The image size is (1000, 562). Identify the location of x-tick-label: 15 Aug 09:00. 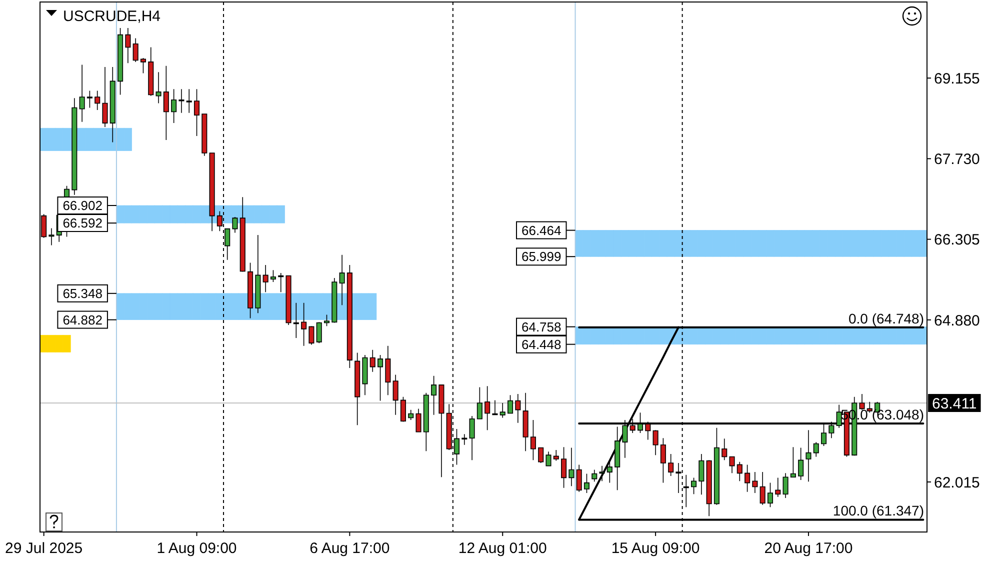
(655, 548).